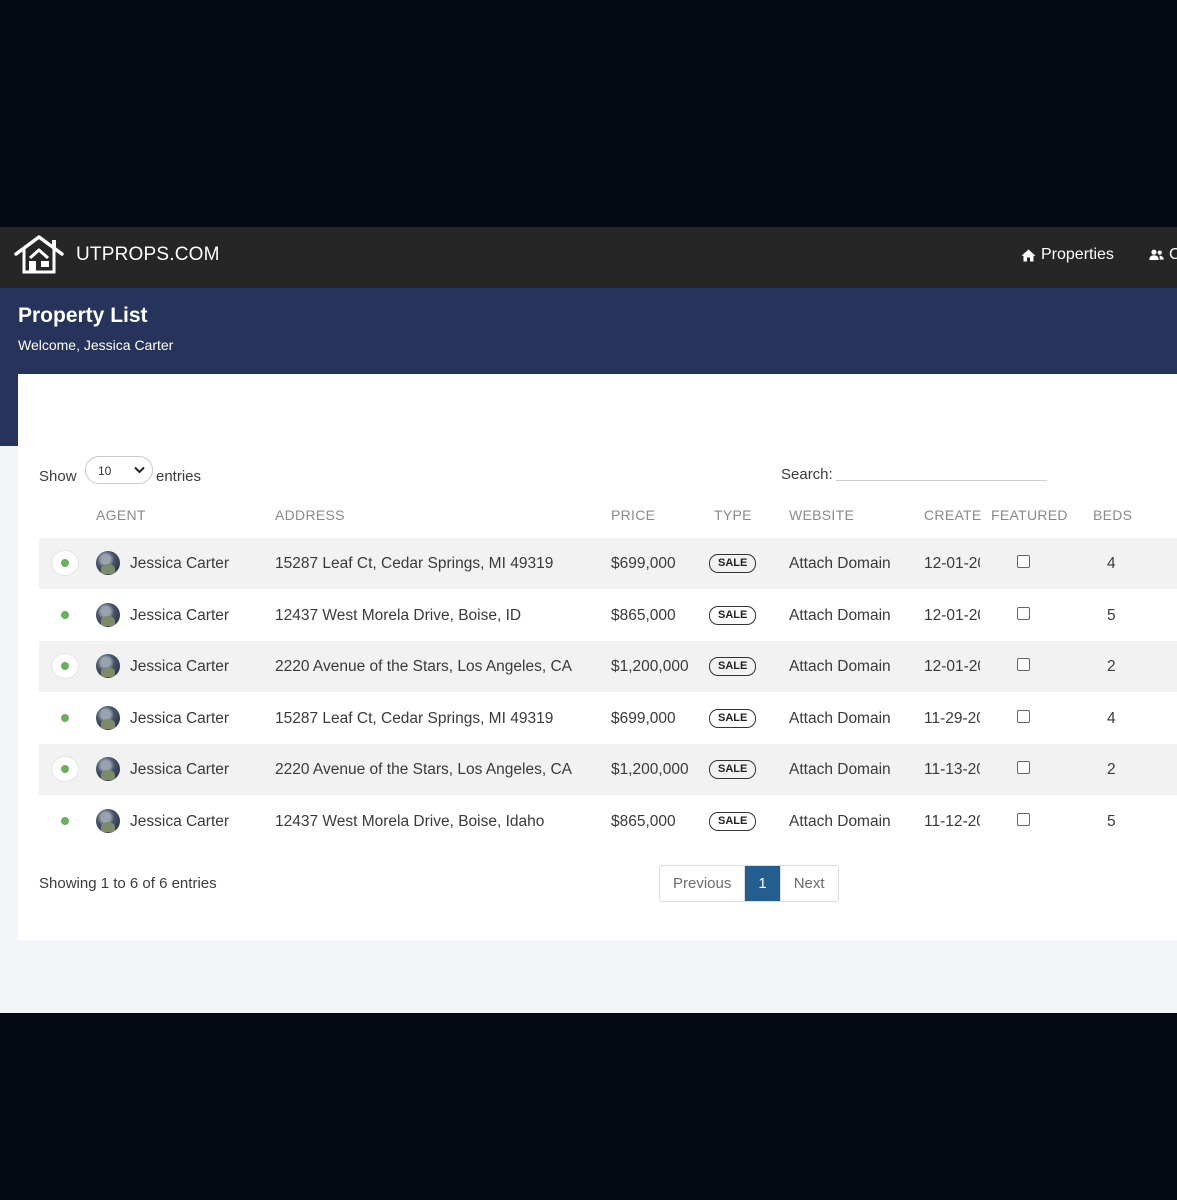  Describe the element at coordinates (1173, 254) in the screenshot. I see `nav-second-label: C` at that location.